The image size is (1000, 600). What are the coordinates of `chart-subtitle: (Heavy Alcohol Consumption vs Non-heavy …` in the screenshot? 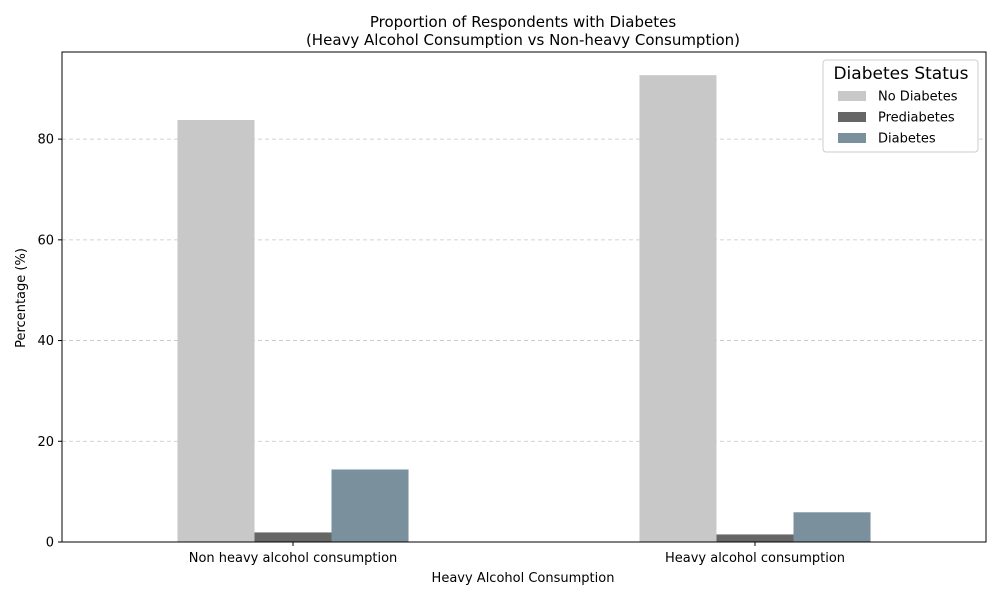 It's located at (523, 40).